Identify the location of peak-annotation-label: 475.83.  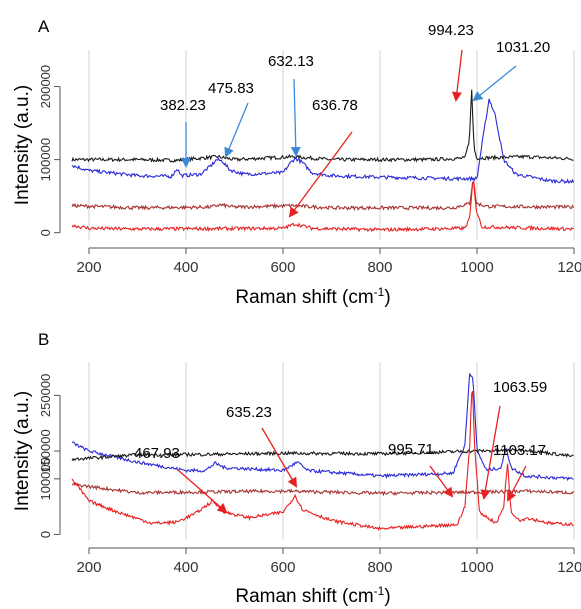
(231, 88).